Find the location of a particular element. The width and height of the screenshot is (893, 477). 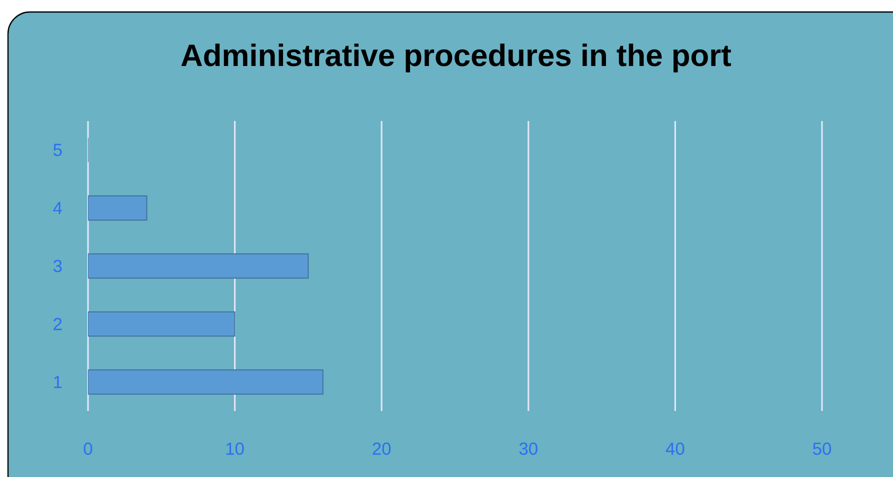

x-tick-label: 20 is located at coordinates (381, 448).